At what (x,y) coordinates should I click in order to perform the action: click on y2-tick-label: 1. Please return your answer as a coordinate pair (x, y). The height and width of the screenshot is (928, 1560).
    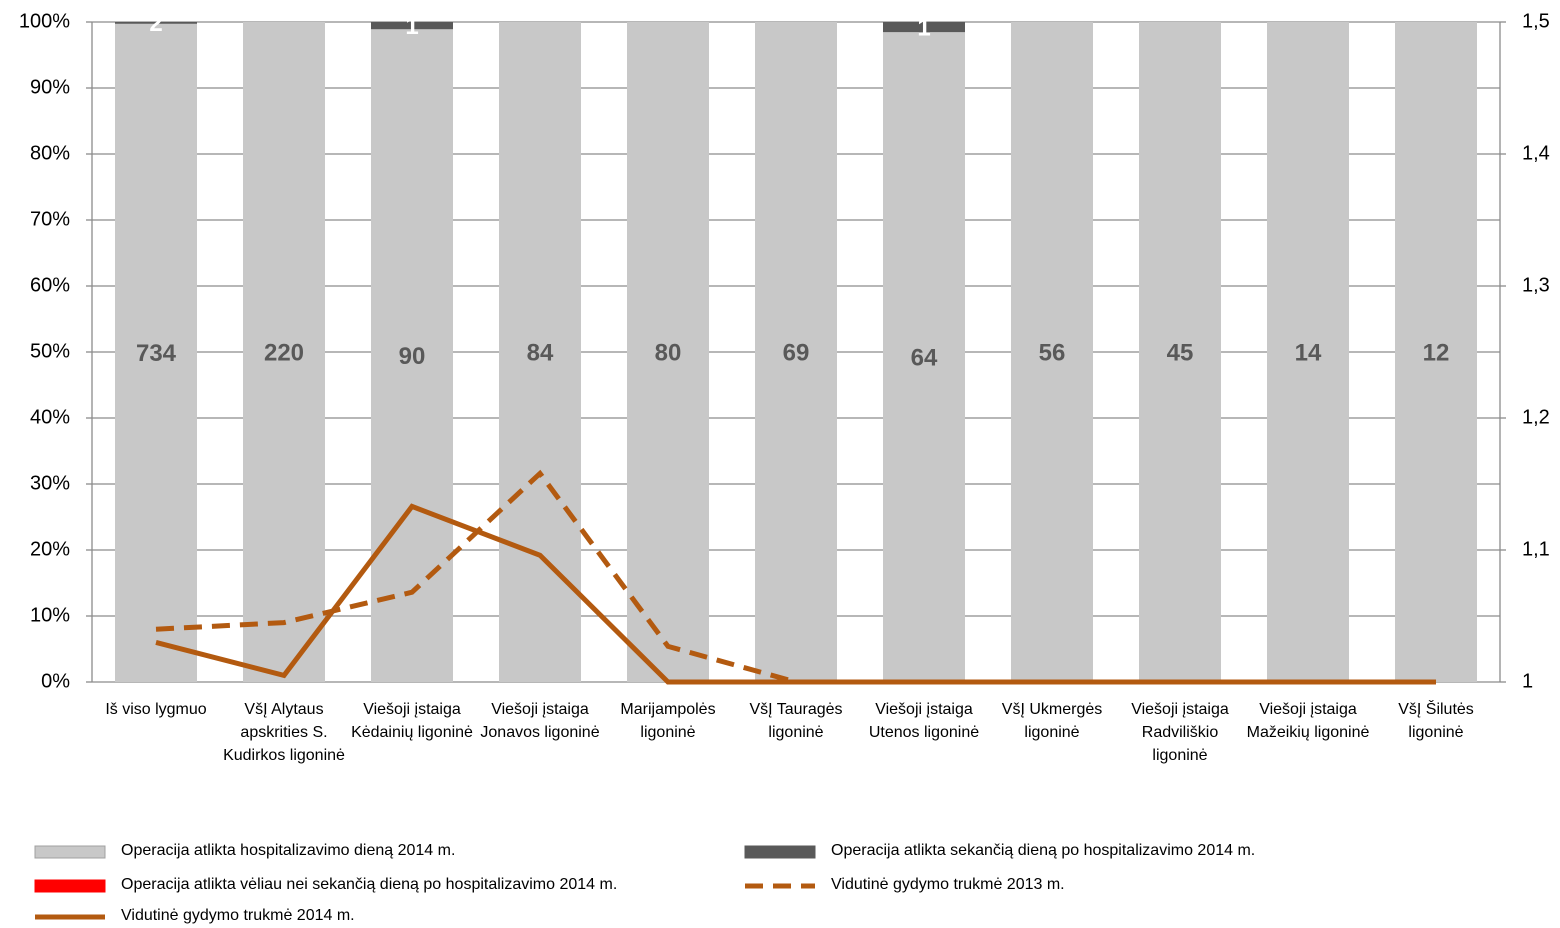
    Looking at the image, I should click on (1527, 681).